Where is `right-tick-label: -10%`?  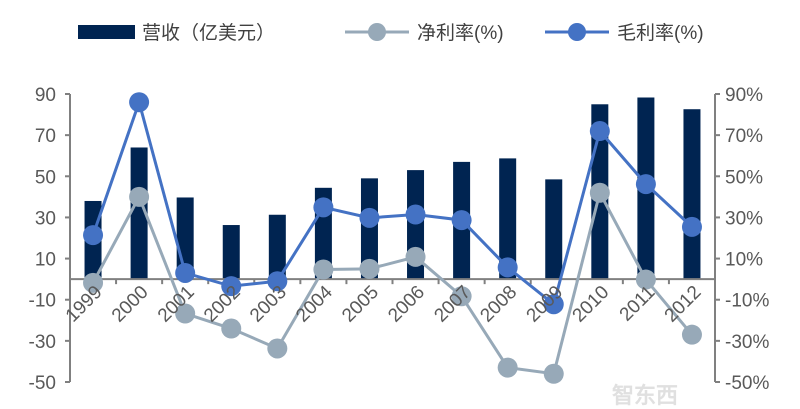 right-tick-label: -10% is located at coordinates (747, 301).